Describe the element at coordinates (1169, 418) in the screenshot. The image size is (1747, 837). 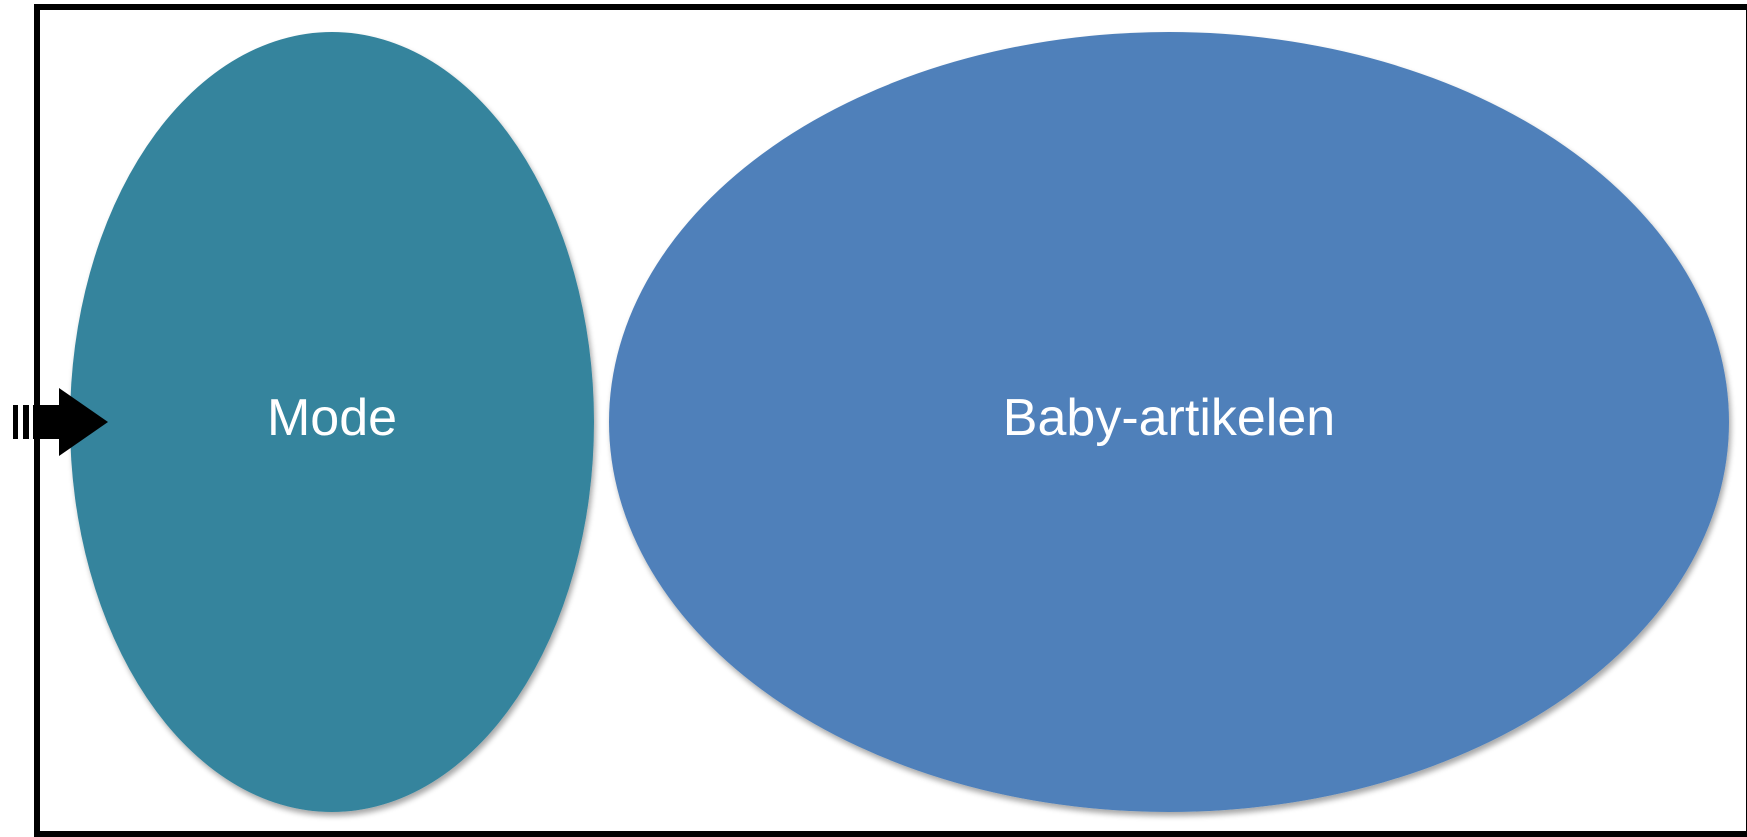
I see `baby-artikelen-label: Baby-artikelen` at that location.